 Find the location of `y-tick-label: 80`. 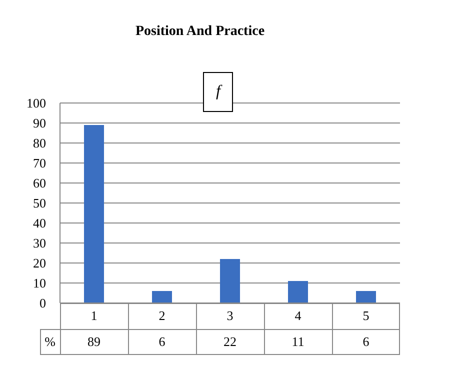

y-tick-label: 80 is located at coordinates (39, 143).